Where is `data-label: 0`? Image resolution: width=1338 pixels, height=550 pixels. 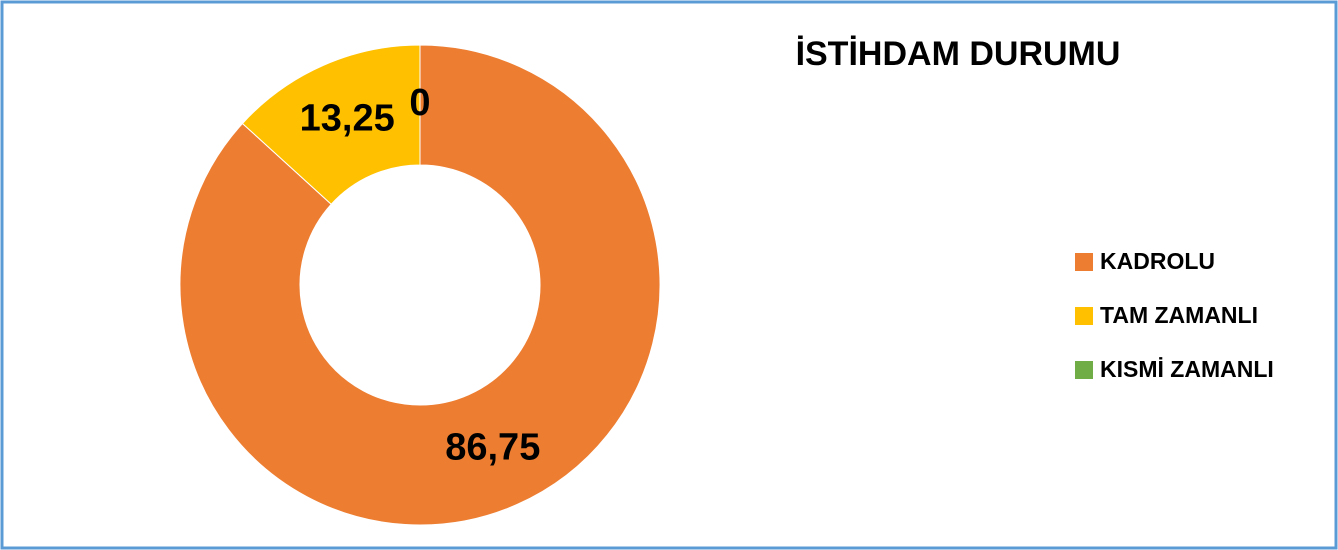
data-label: 0 is located at coordinates (419, 103).